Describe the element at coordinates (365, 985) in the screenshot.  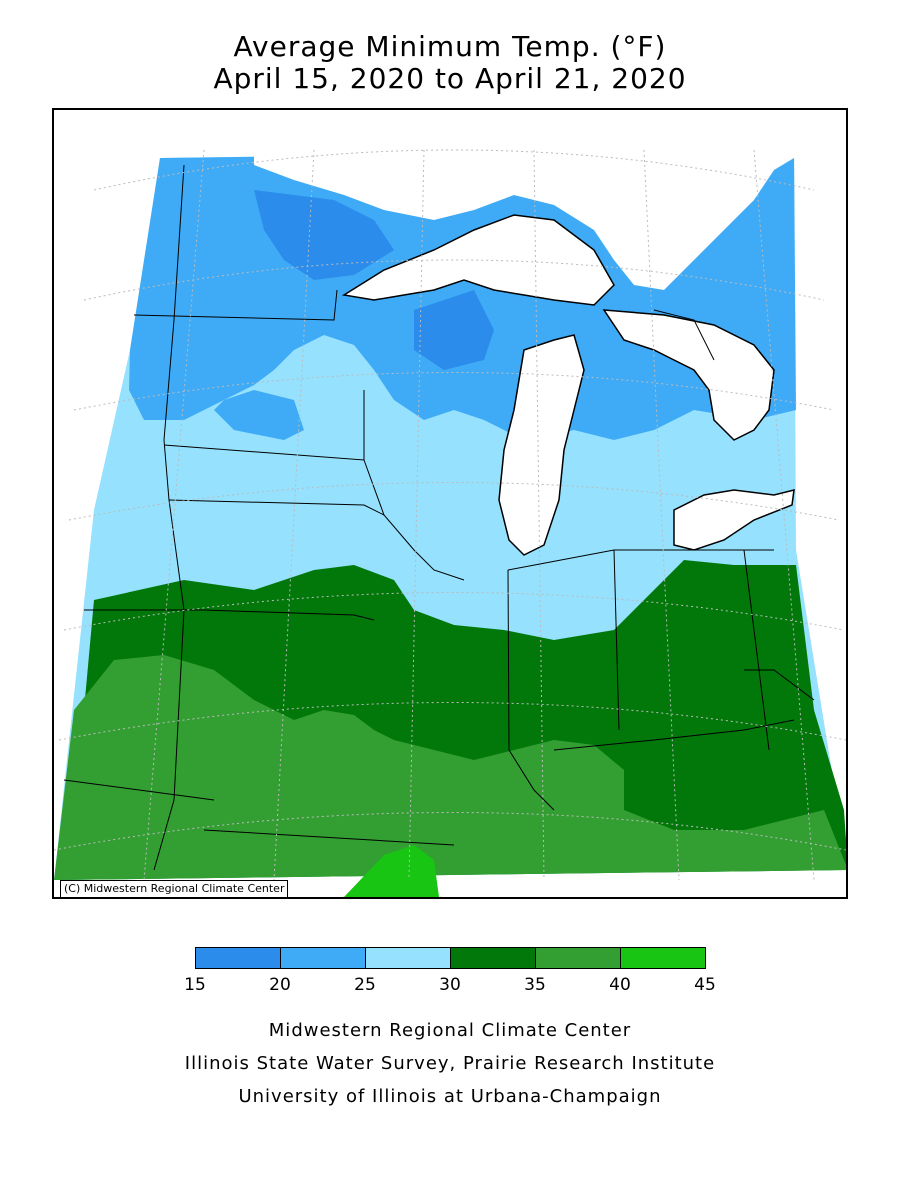
I see `legend-tick-label: 25` at that location.